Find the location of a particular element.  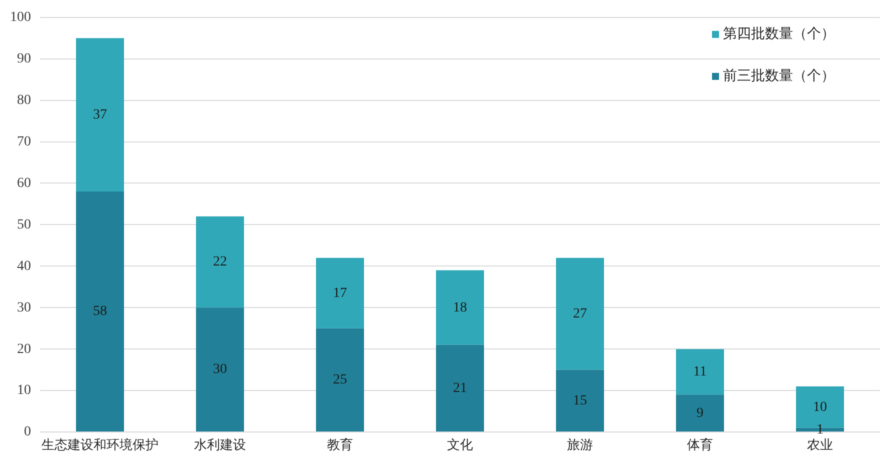

data-label: 58 is located at coordinates (100, 312).